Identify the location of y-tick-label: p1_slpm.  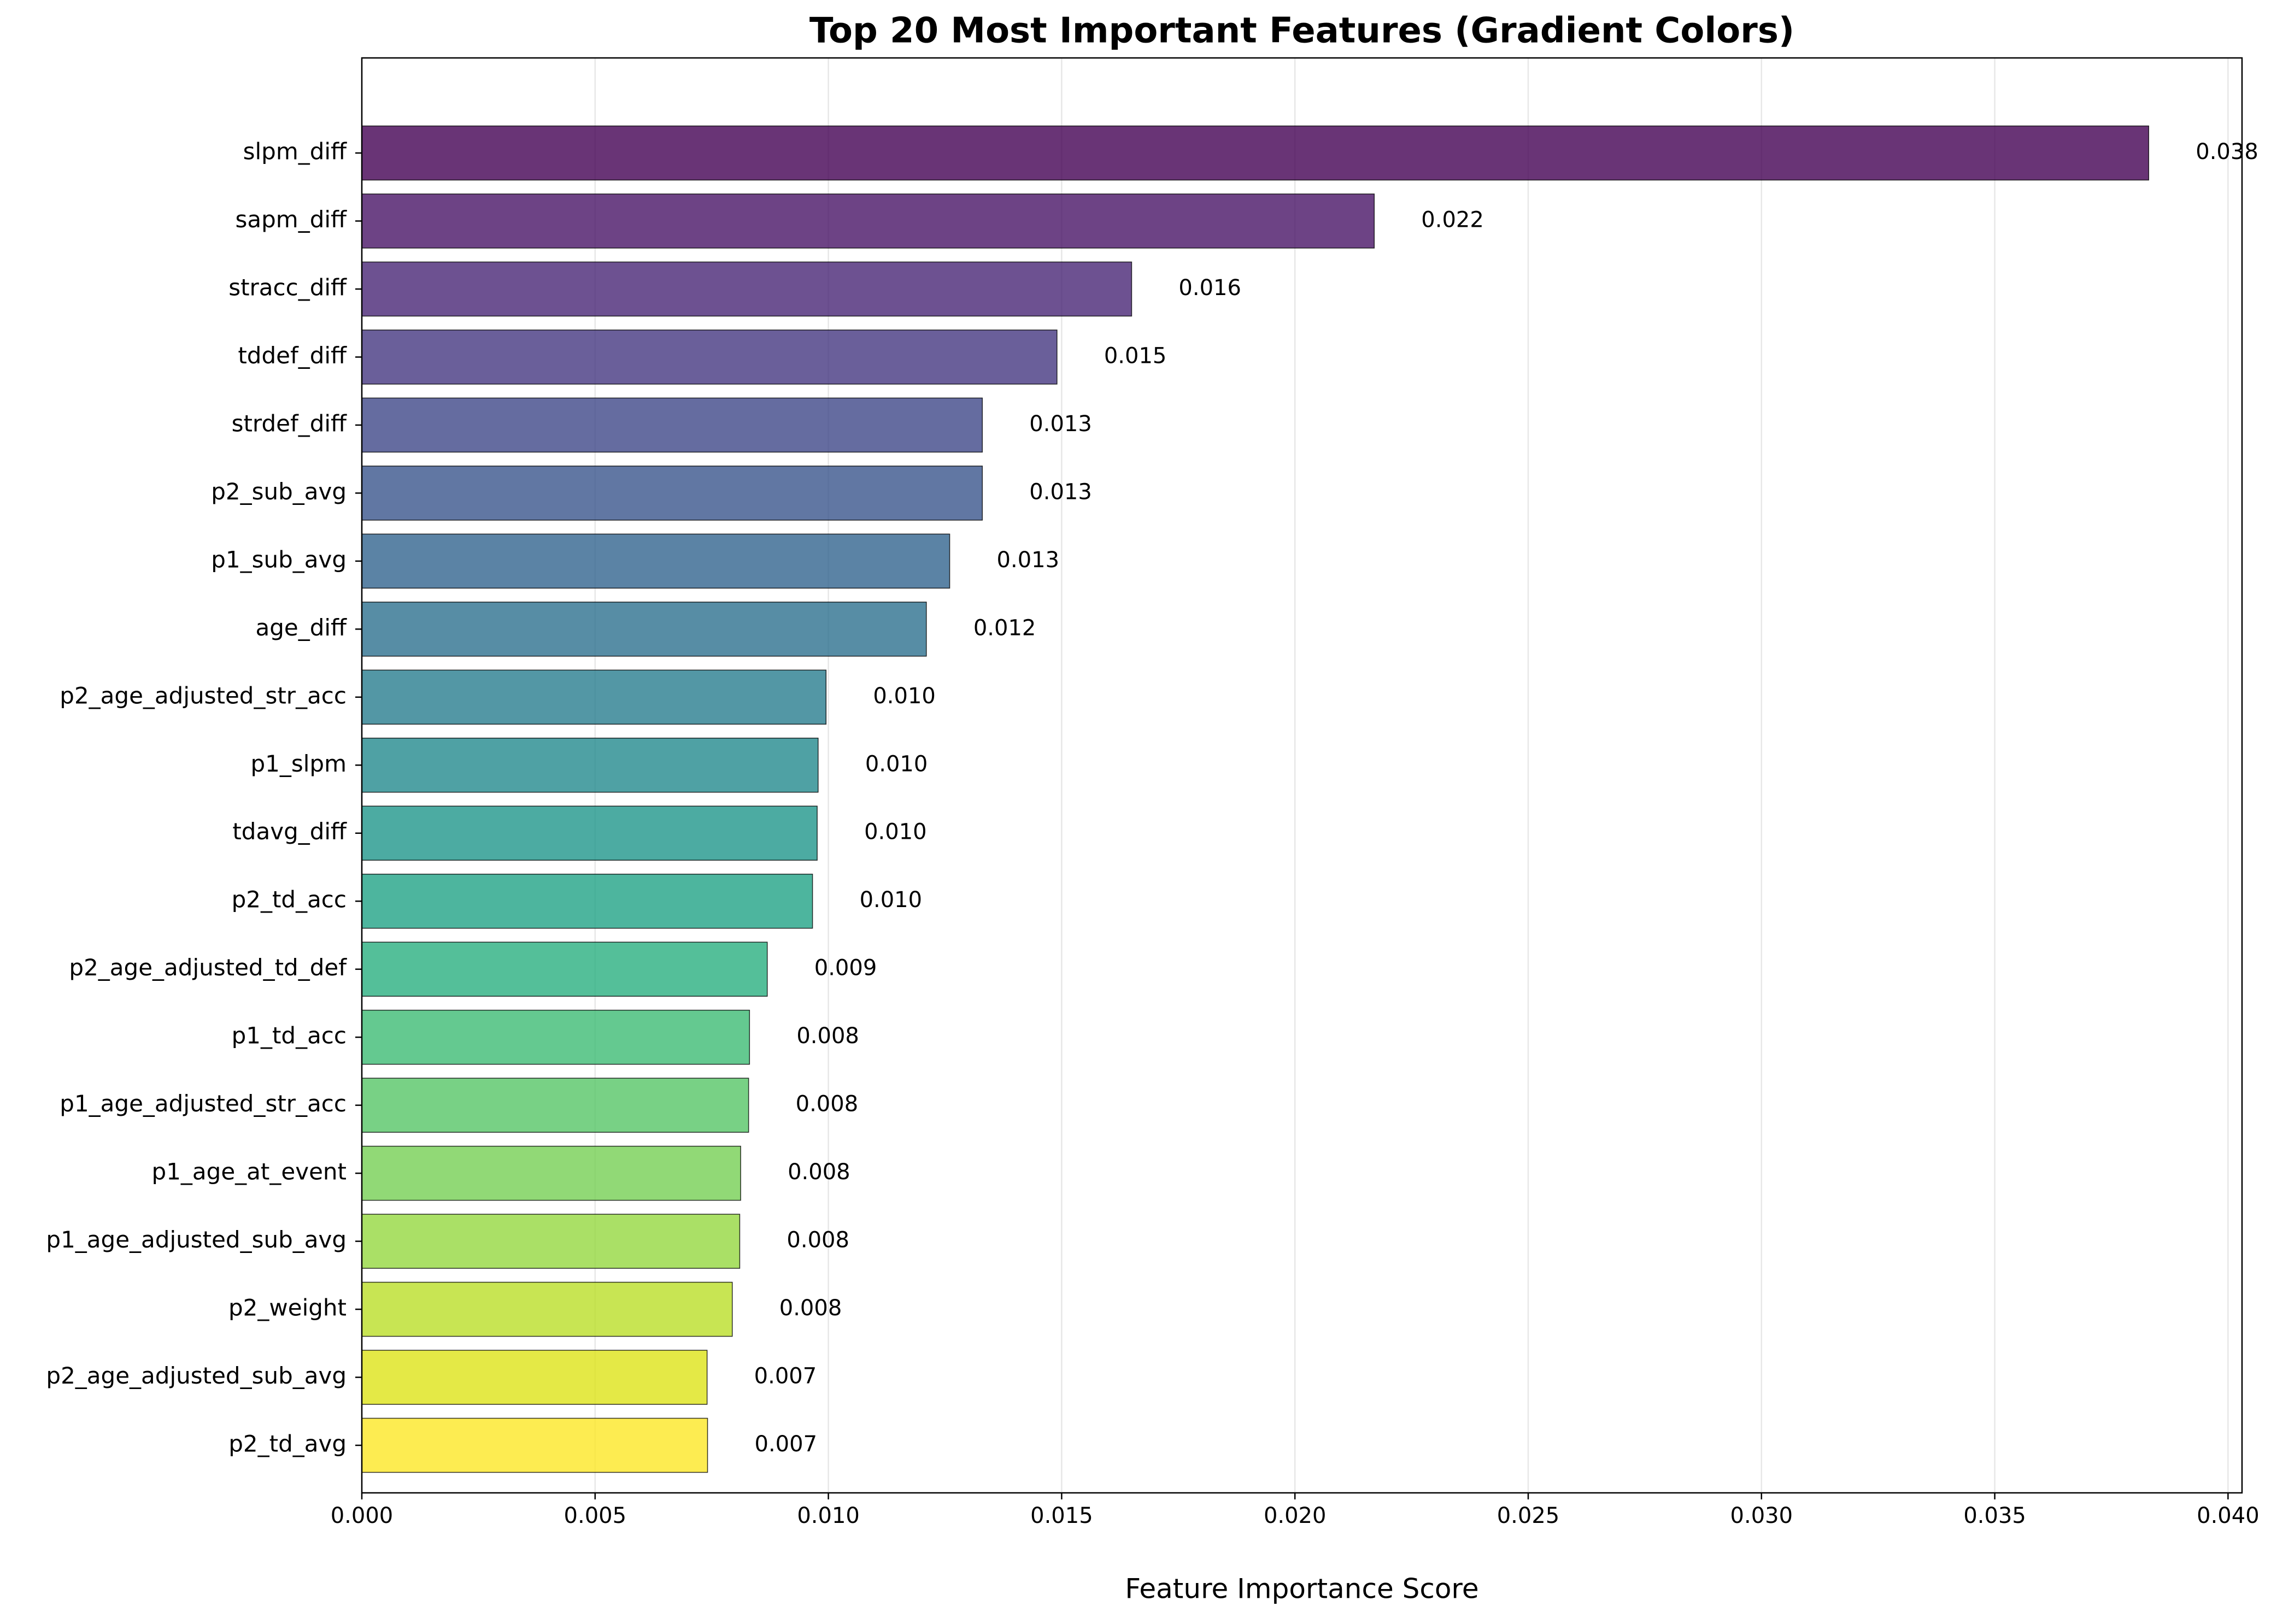
(299, 763).